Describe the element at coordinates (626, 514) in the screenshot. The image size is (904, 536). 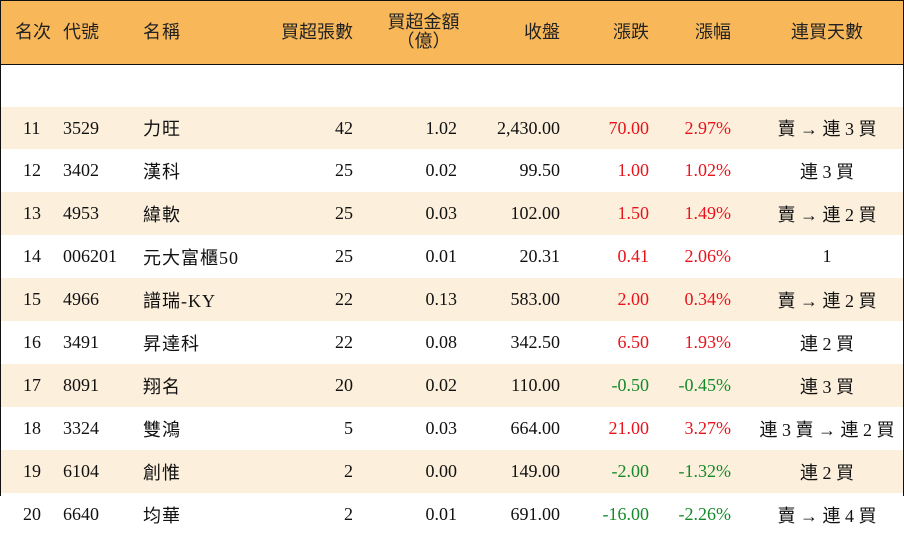
I see `cell-change: -16.00` at that location.